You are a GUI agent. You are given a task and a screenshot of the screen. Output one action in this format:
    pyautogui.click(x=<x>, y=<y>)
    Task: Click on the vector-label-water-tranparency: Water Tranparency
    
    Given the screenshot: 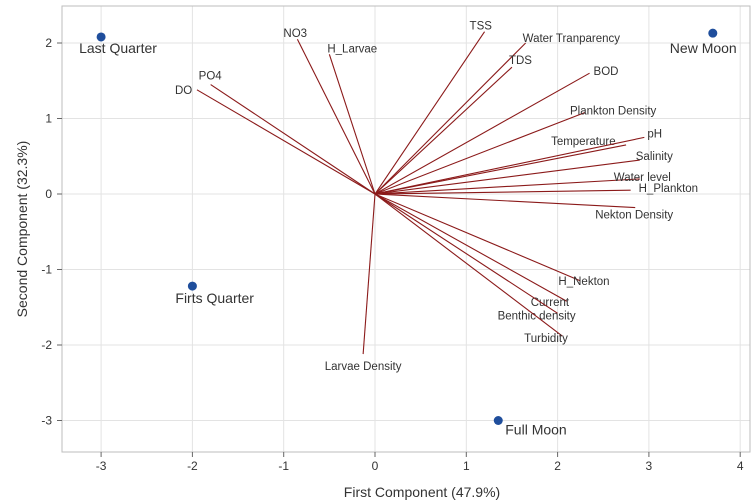 What is the action you would take?
    pyautogui.click(x=572, y=39)
    